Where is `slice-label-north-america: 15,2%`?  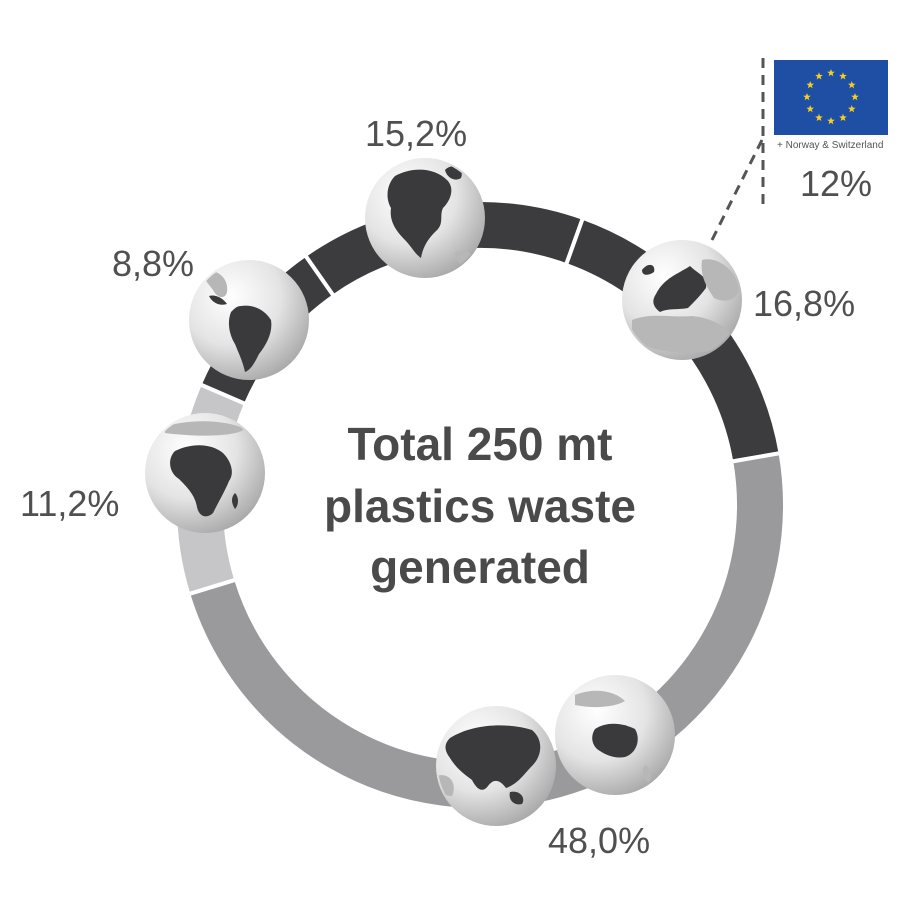
slice-label-north-america: 15,2% is located at coordinates (416, 133).